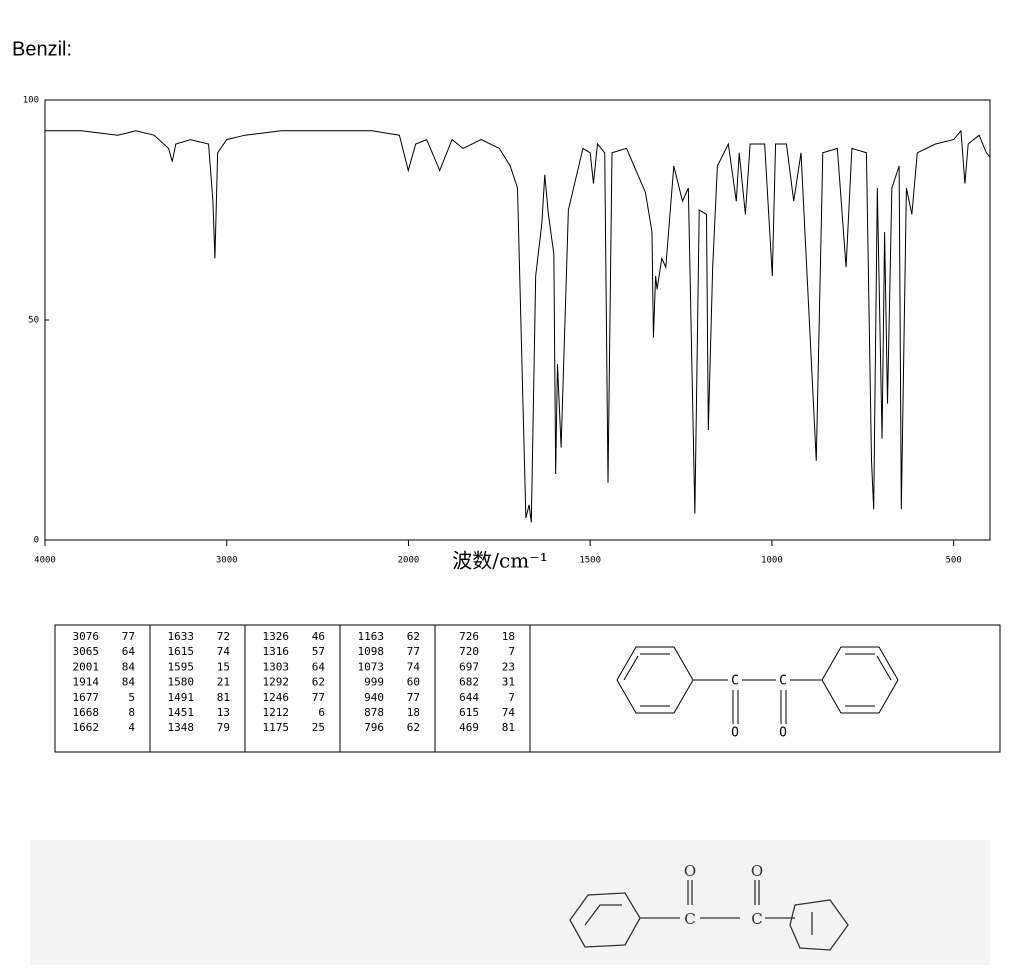 This screenshot has width=1024, height=969. I want to click on y-tick-label: 0, so click(36, 541).